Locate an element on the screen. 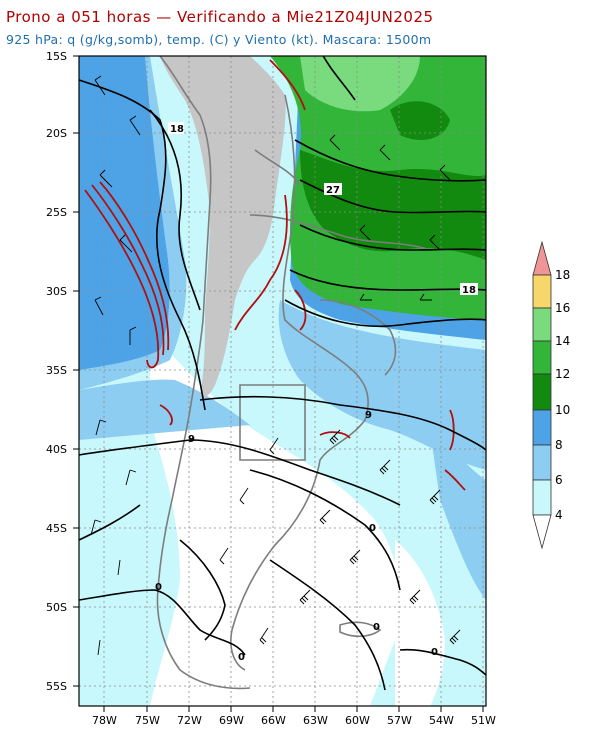  lon-label: 72W is located at coordinates (189, 720).